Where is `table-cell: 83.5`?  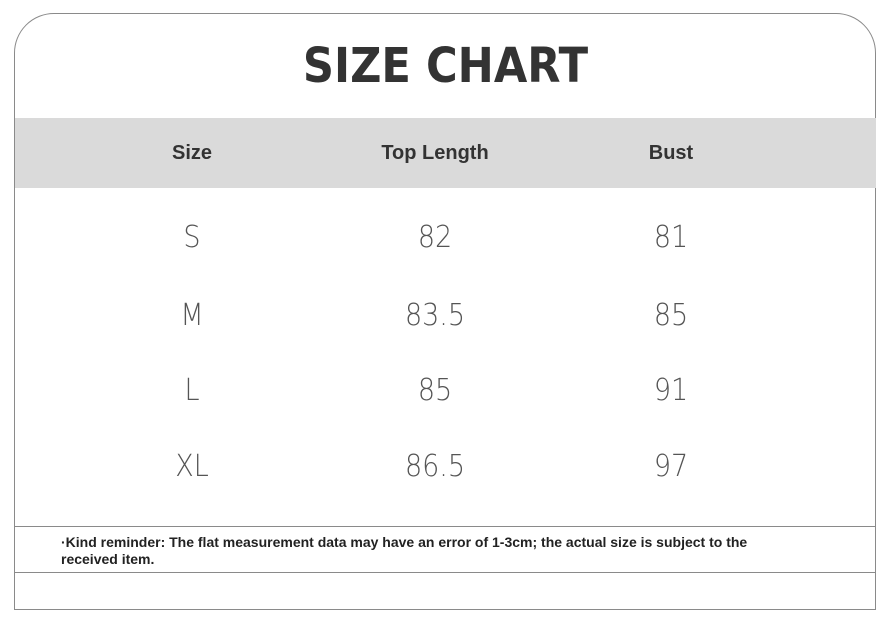 table-cell: 83.5 is located at coordinates (435, 315).